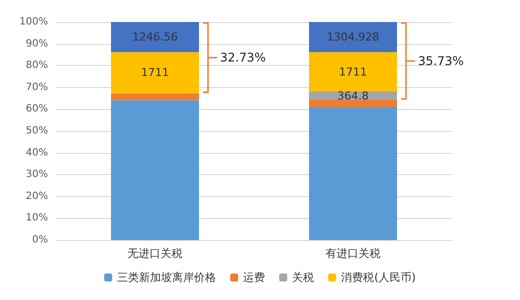 The width and height of the screenshot is (520, 300). Describe the element at coordinates (254, 277) in the screenshot. I see `legend-label: 运费` at that location.